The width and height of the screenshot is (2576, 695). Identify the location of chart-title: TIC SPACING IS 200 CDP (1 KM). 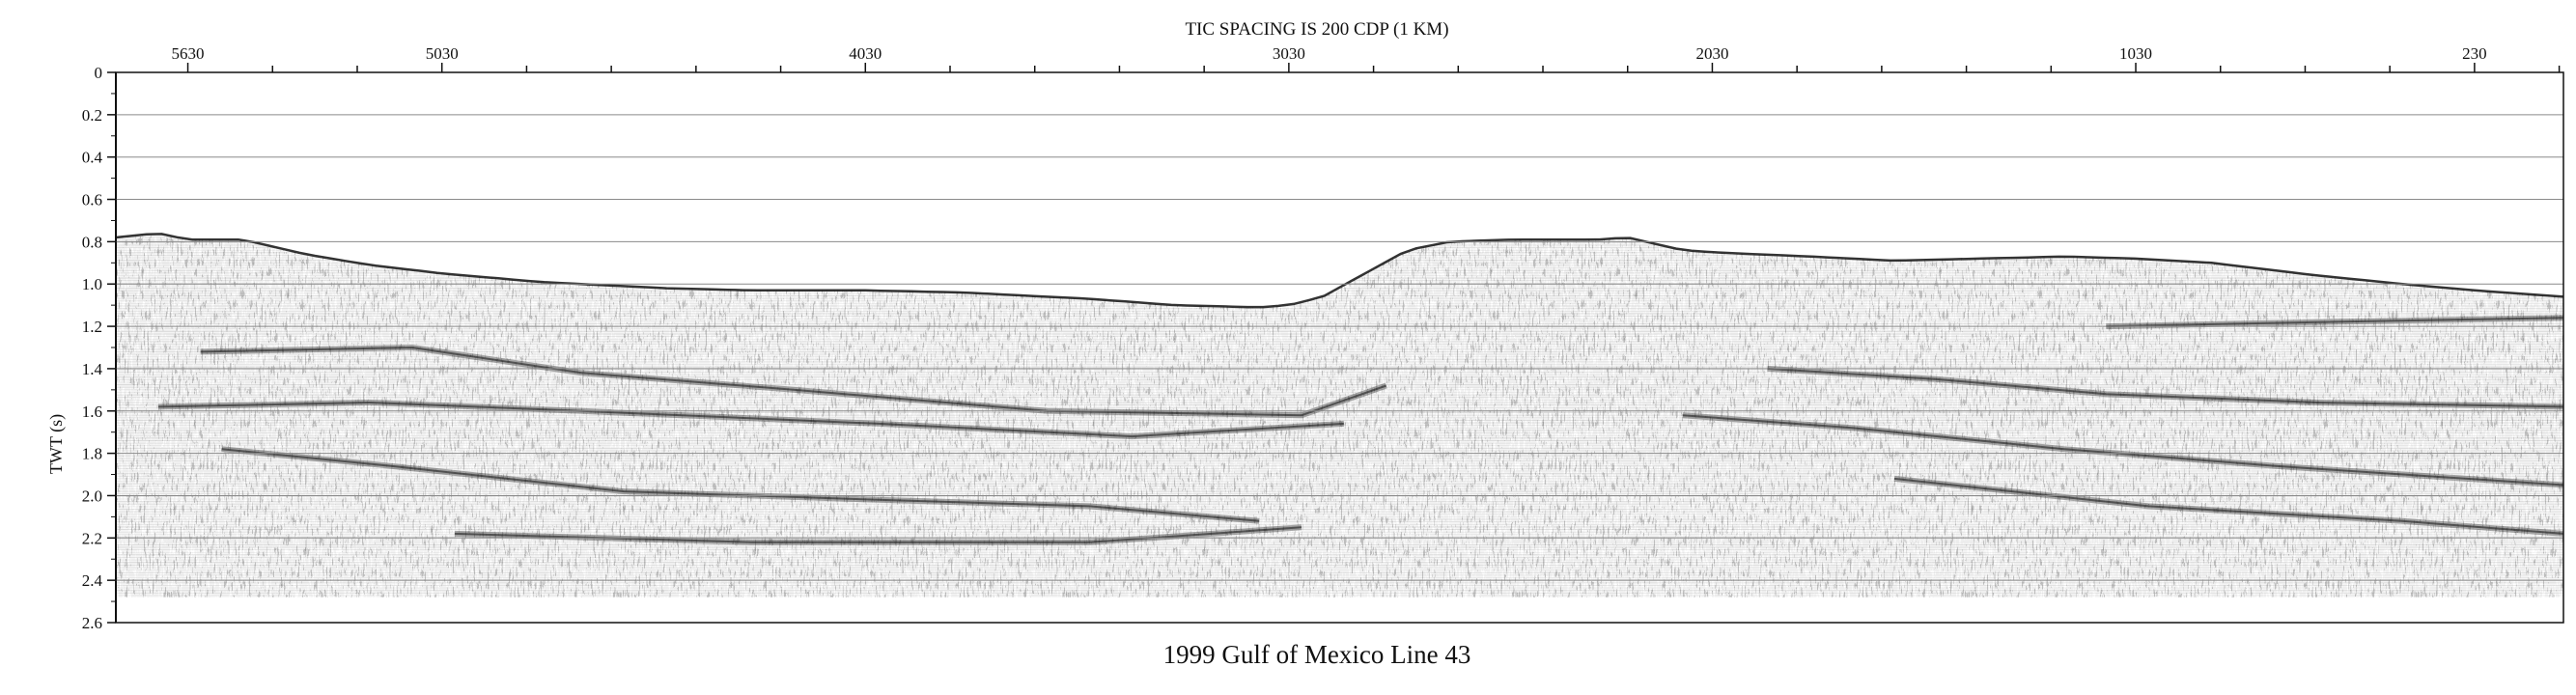
(1317, 29).